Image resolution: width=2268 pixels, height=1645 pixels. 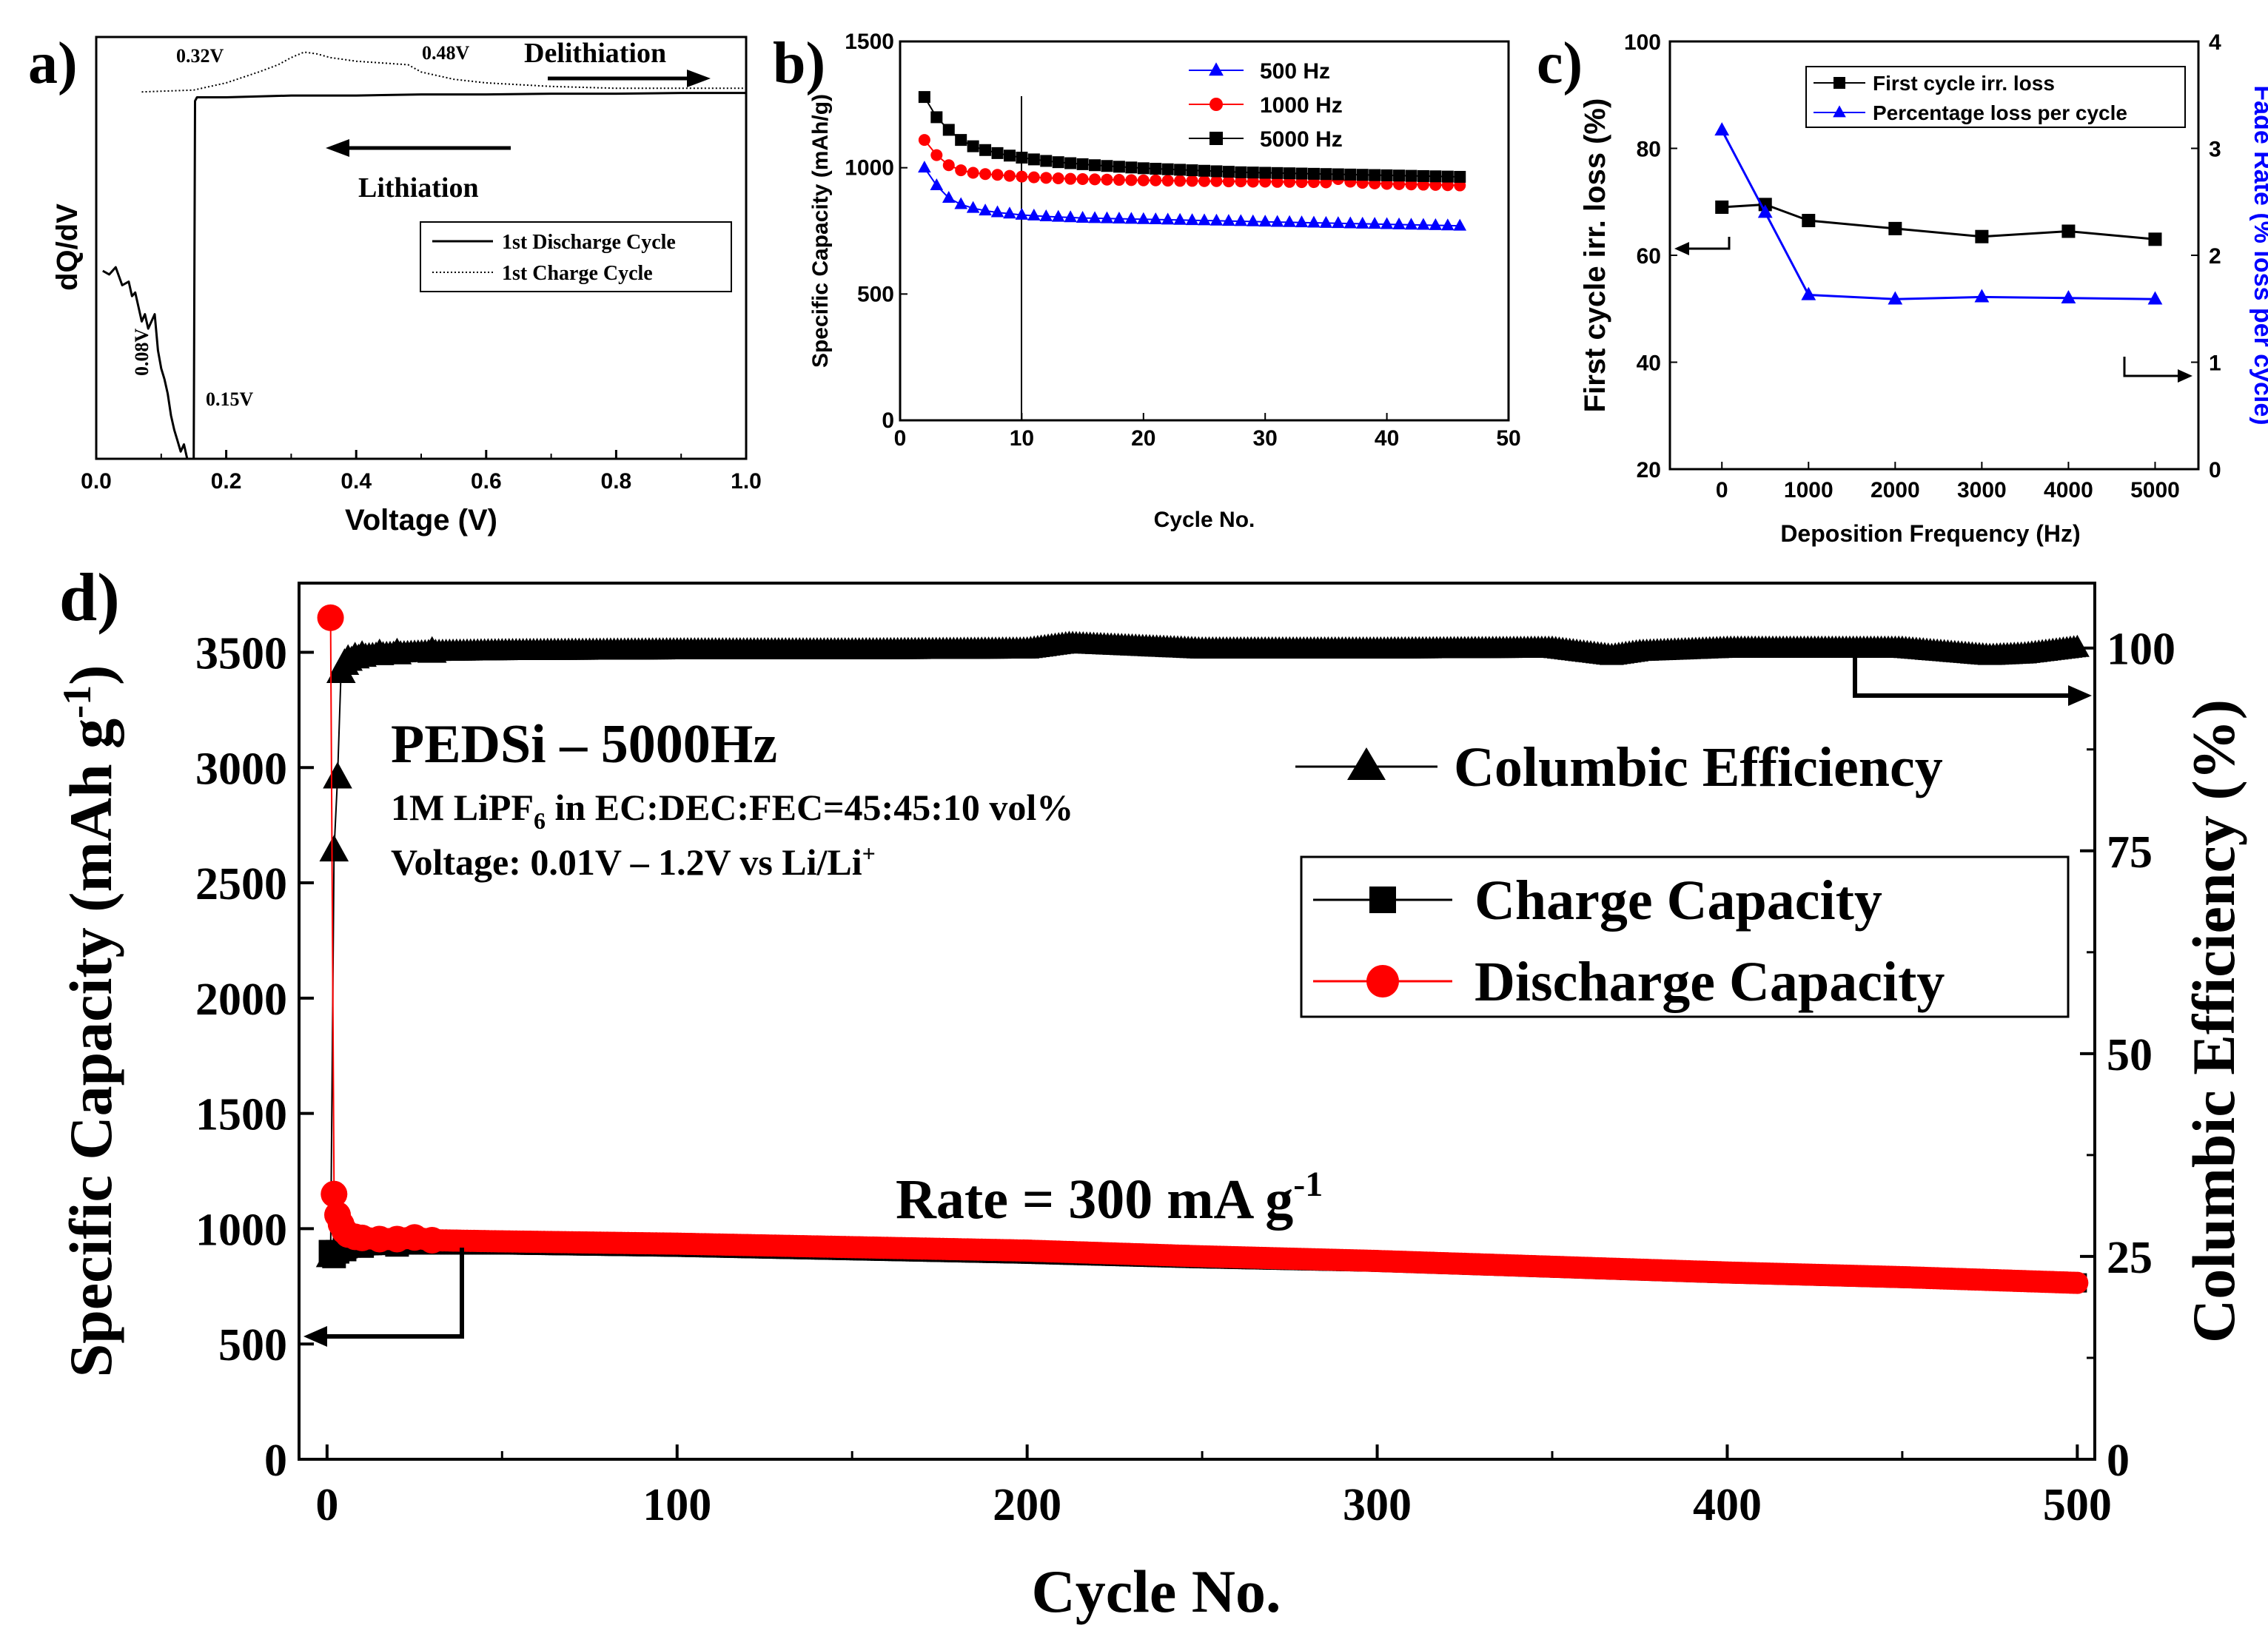 What do you see at coordinates (616, 481) in the screenshot?
I see `panel-a-xtick-label: 0.8` at bounding box center [616, 481].